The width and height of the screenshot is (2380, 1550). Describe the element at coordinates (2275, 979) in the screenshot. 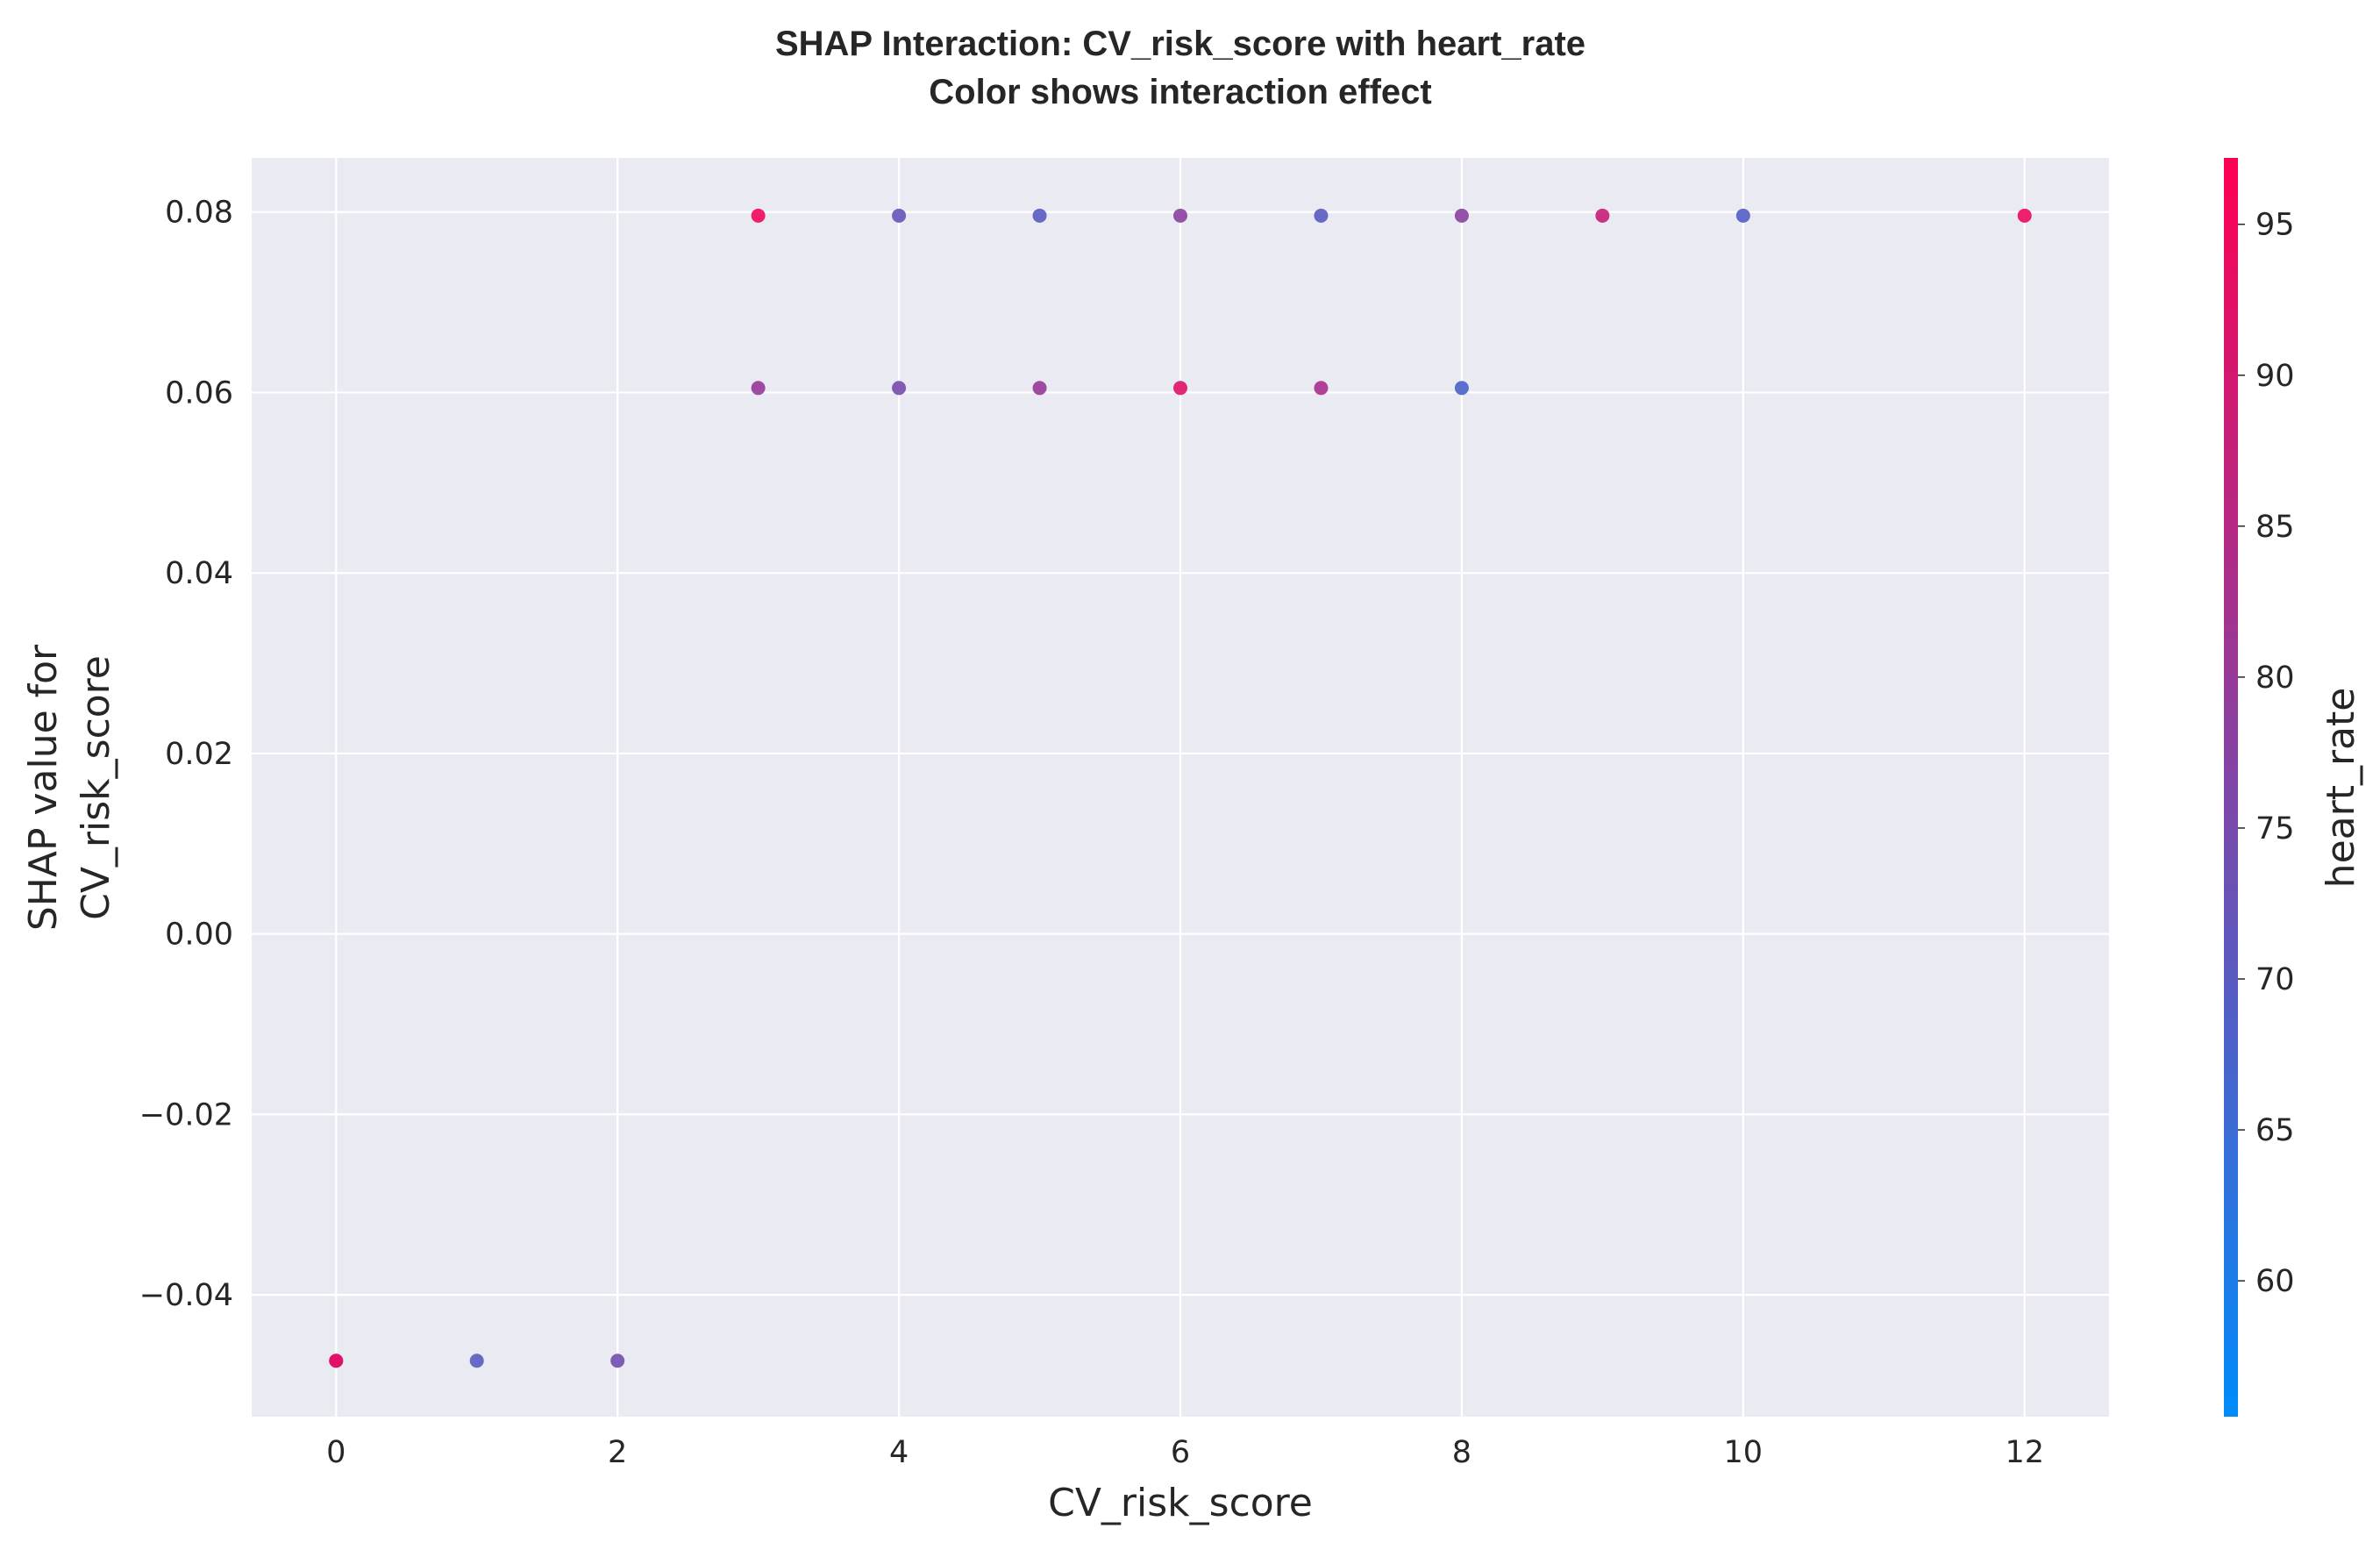

I see `colorbar-tick-label: 70` at that location.